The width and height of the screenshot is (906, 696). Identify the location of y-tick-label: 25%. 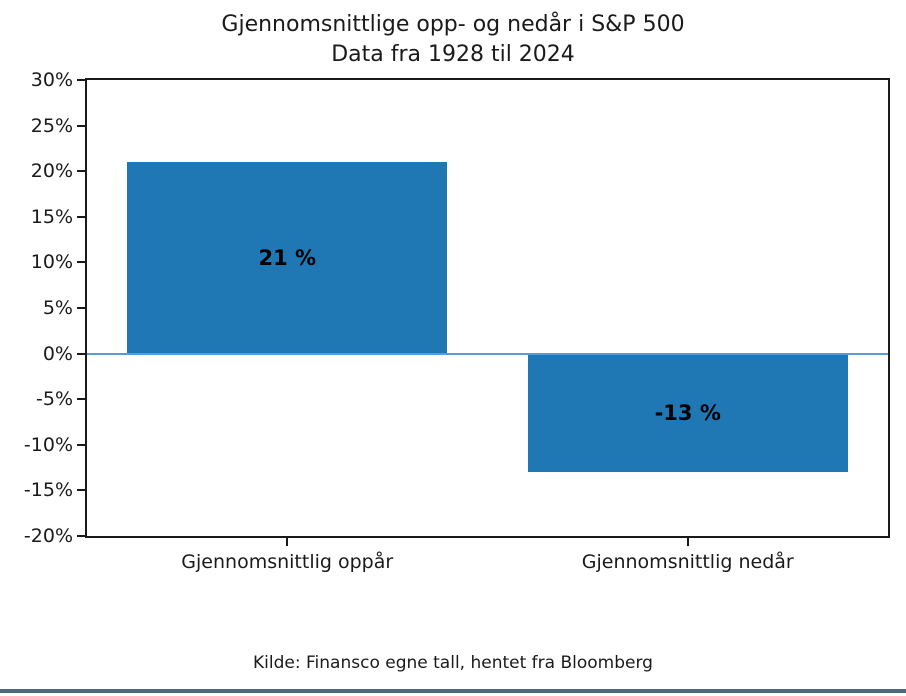
(51, 125).